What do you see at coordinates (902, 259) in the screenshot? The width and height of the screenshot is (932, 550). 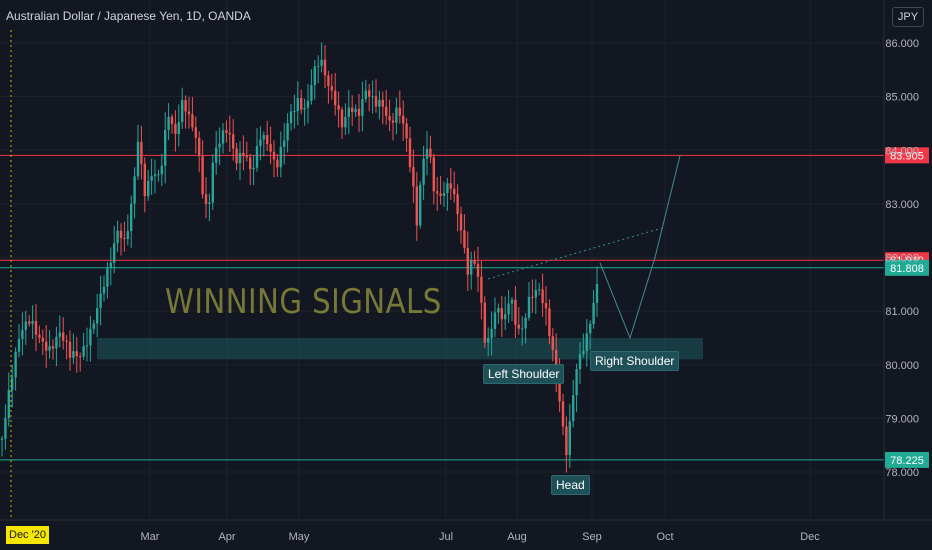 I see `y-tick-label: 82.000` at bounding box center [902, 259].